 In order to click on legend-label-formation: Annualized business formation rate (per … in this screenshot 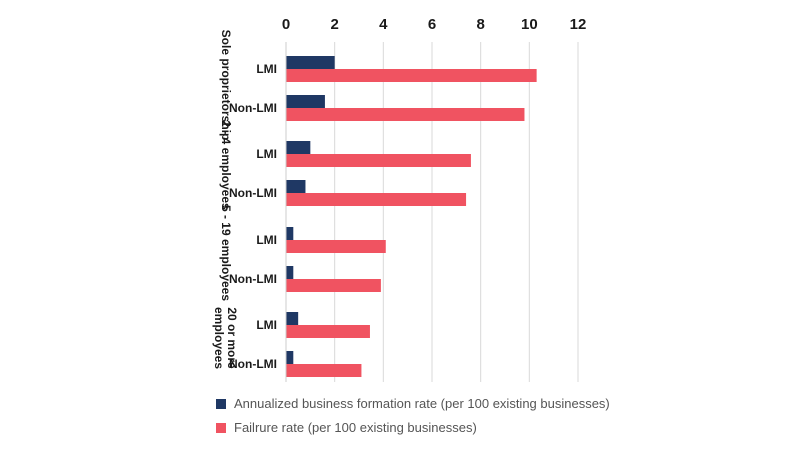, I will do `click(422, 403)`.